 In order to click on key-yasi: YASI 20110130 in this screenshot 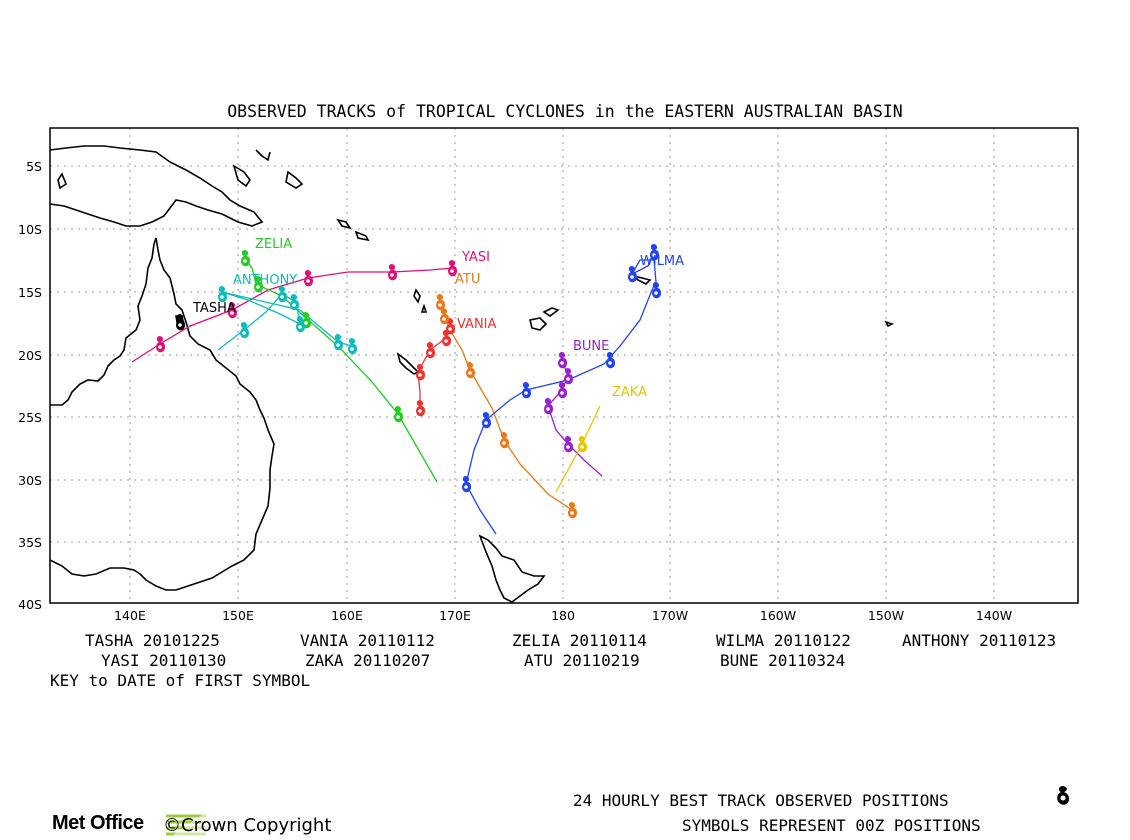, I will do `click(164, 660)`.